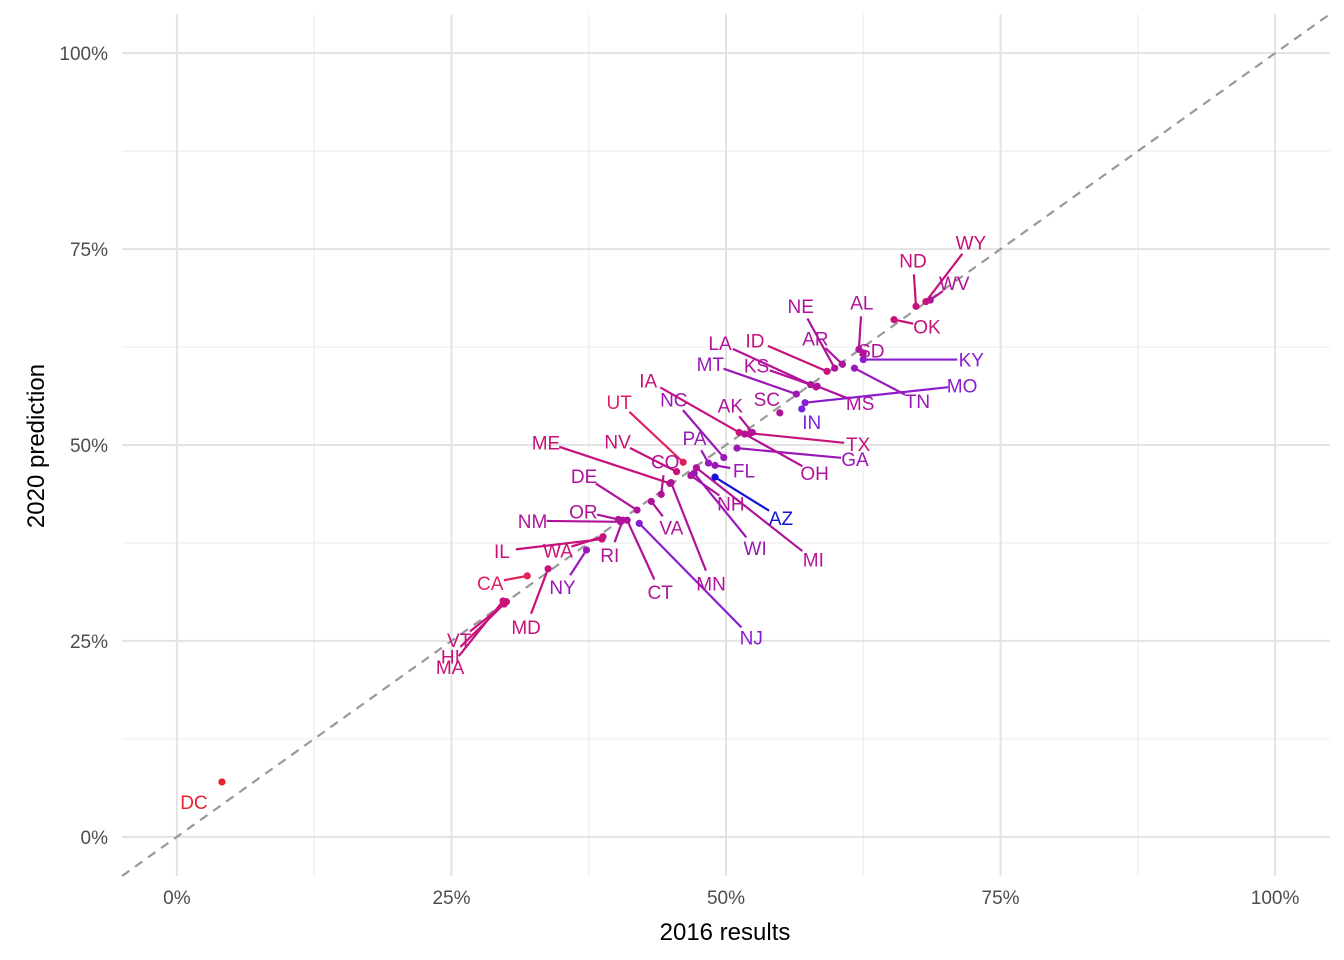 This screenshot has width=1344, height=960. Describe the element at coordinates (711, 365) in the screenshot. I see `label-mt: MT` at that location.